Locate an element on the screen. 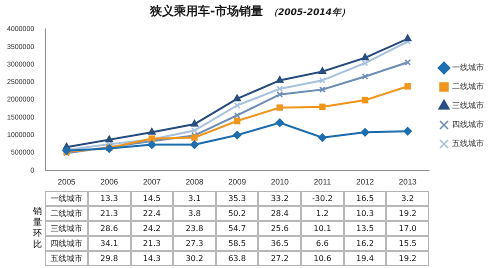 Image resolution: width=500 pixels, height=268 pixels. x-tick-label: 2007 is located at coordinates (152, 181).